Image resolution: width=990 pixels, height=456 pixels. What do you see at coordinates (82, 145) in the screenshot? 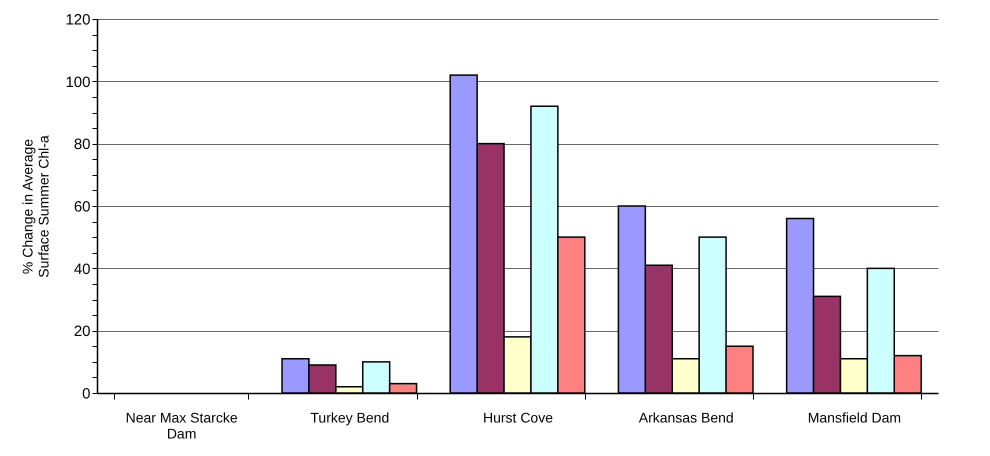
I see `y-tick-label: 80` at bounding box center [82, 145].